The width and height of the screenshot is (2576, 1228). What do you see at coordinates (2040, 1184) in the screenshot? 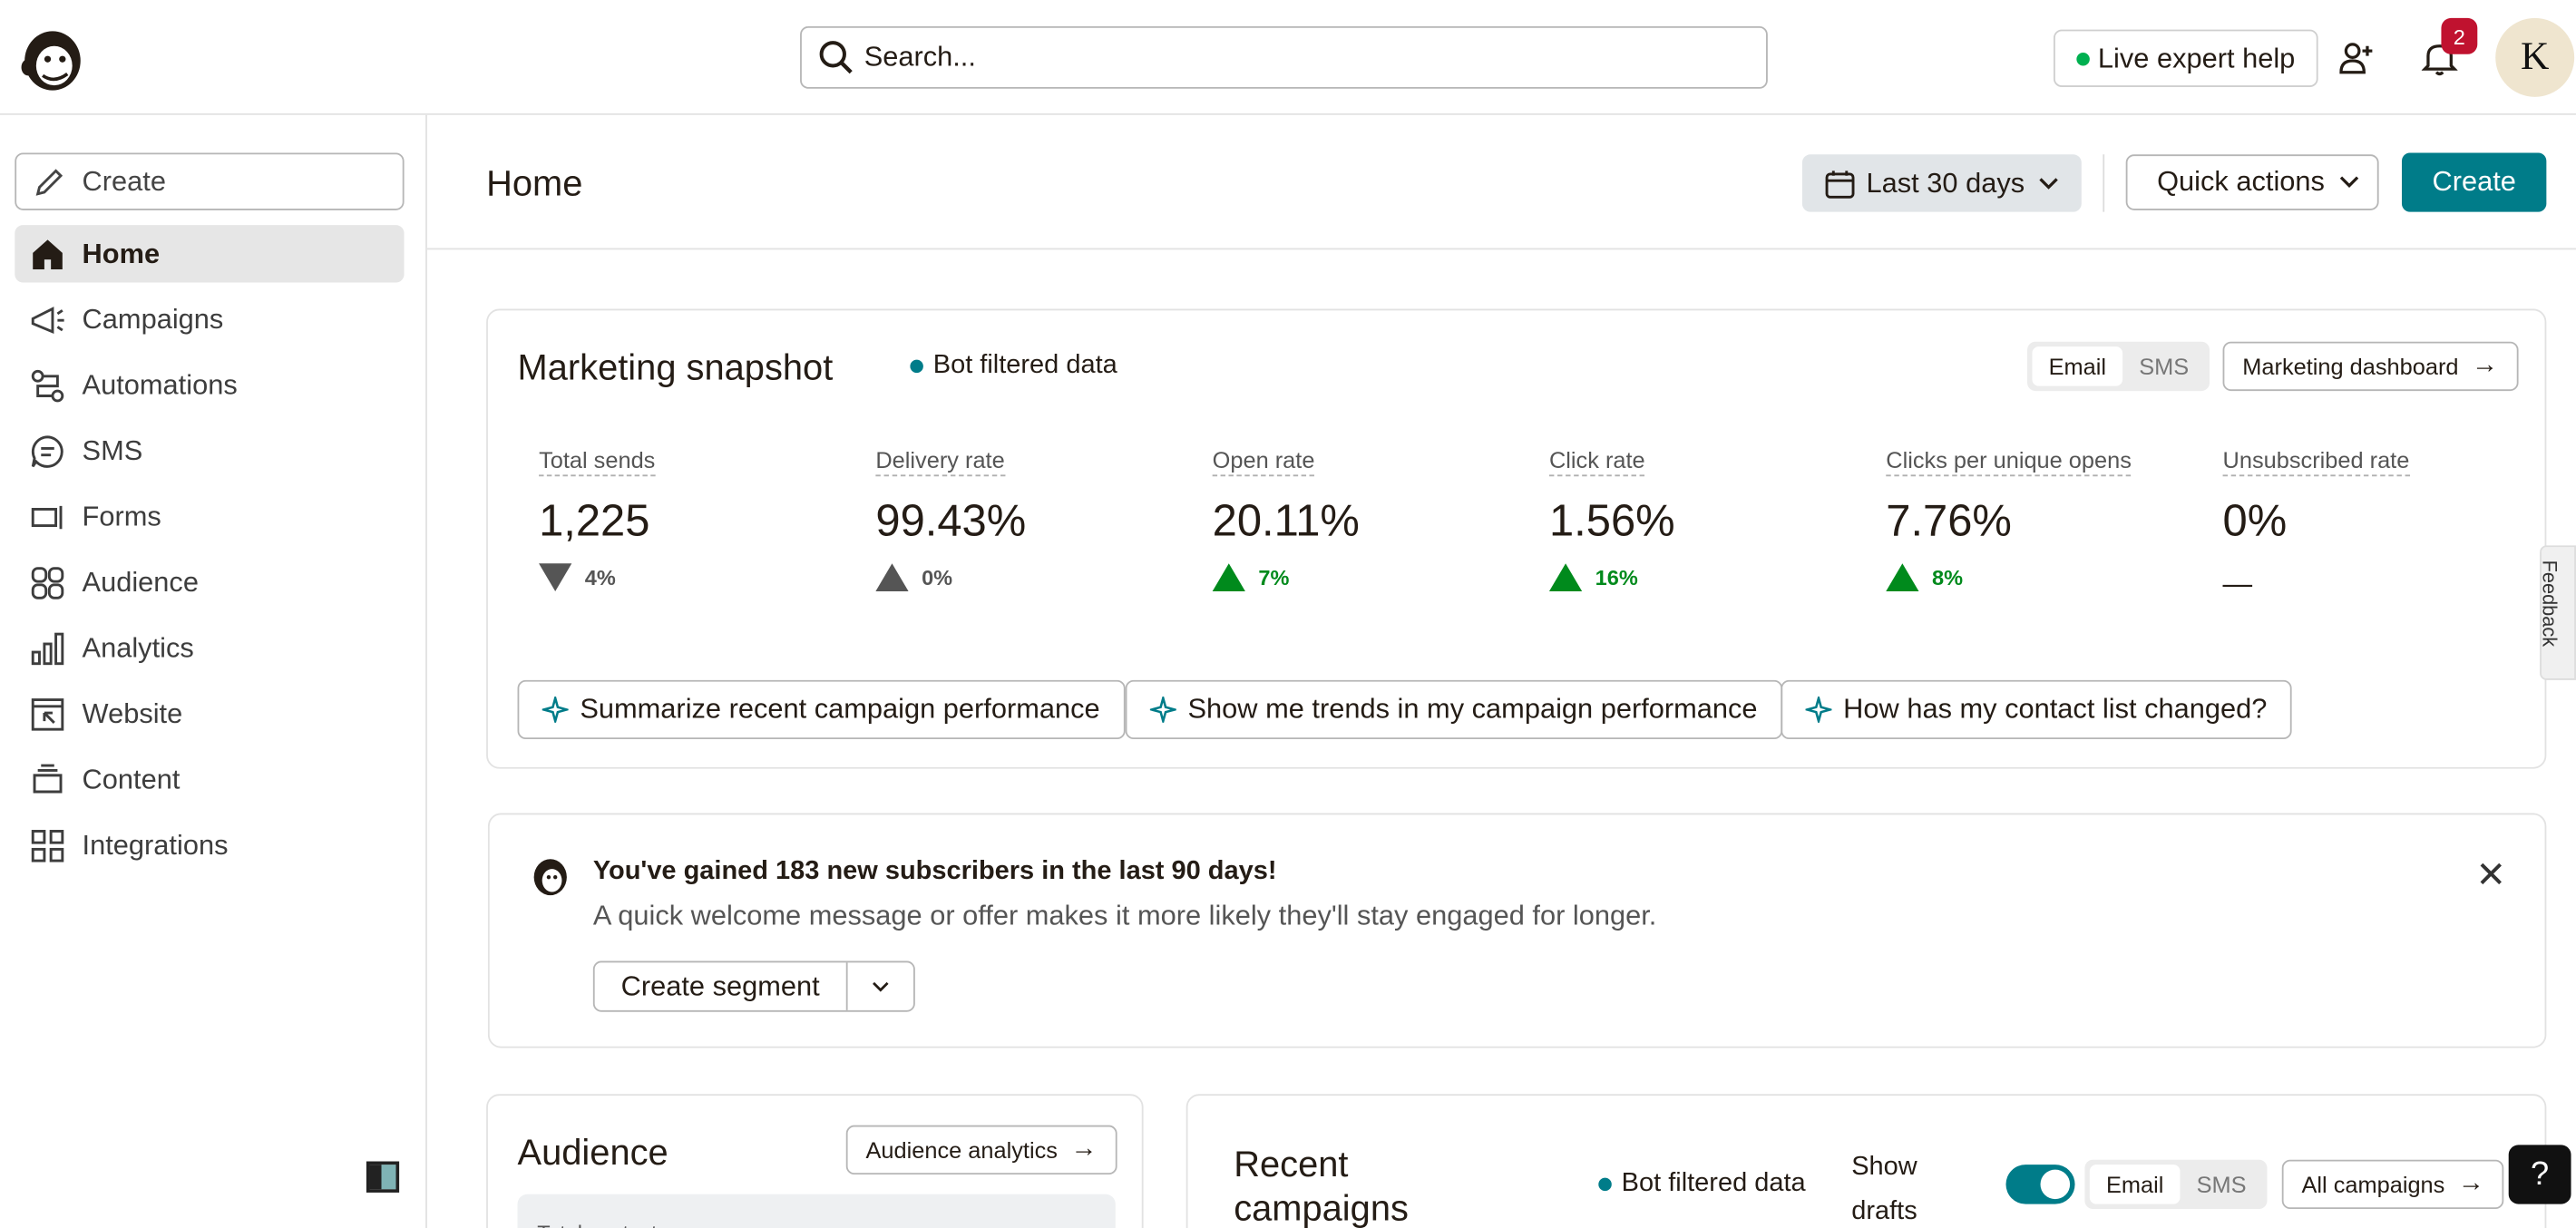
I see `show-drafts-toggle` at bounding box center [2040, 1184].